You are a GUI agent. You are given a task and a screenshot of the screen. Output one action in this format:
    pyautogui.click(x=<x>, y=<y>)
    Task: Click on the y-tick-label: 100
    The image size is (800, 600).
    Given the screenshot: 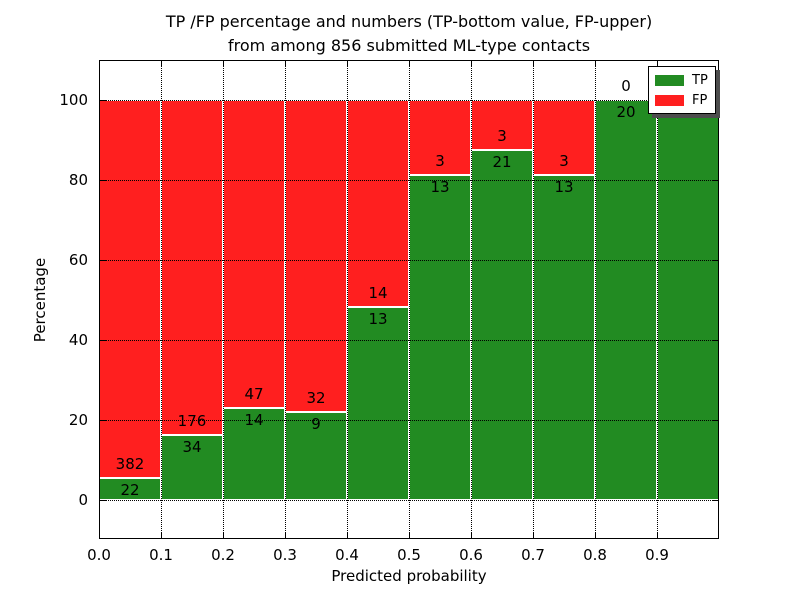 What is the action you would take?
    pyautogui.click(x=73, y=100)
    